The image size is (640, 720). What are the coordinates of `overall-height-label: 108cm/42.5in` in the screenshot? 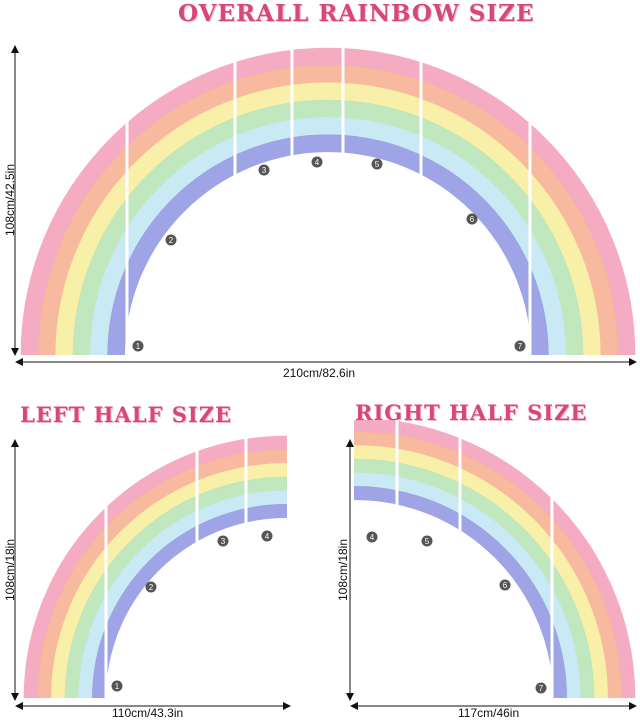 It's located at (10, 200).